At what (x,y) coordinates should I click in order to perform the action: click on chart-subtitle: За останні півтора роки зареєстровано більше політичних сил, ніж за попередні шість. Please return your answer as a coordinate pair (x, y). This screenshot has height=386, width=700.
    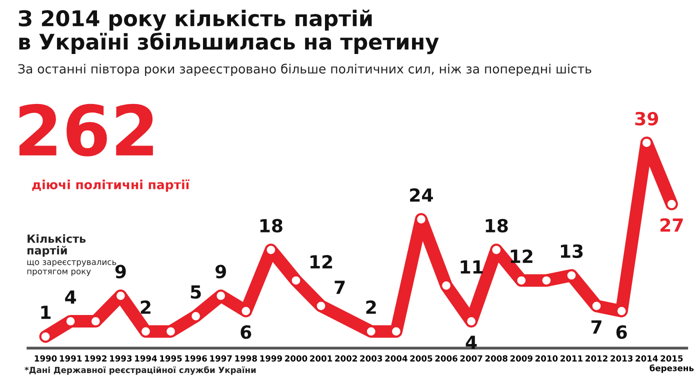
    Looking at the image, I should click on (305, 70).